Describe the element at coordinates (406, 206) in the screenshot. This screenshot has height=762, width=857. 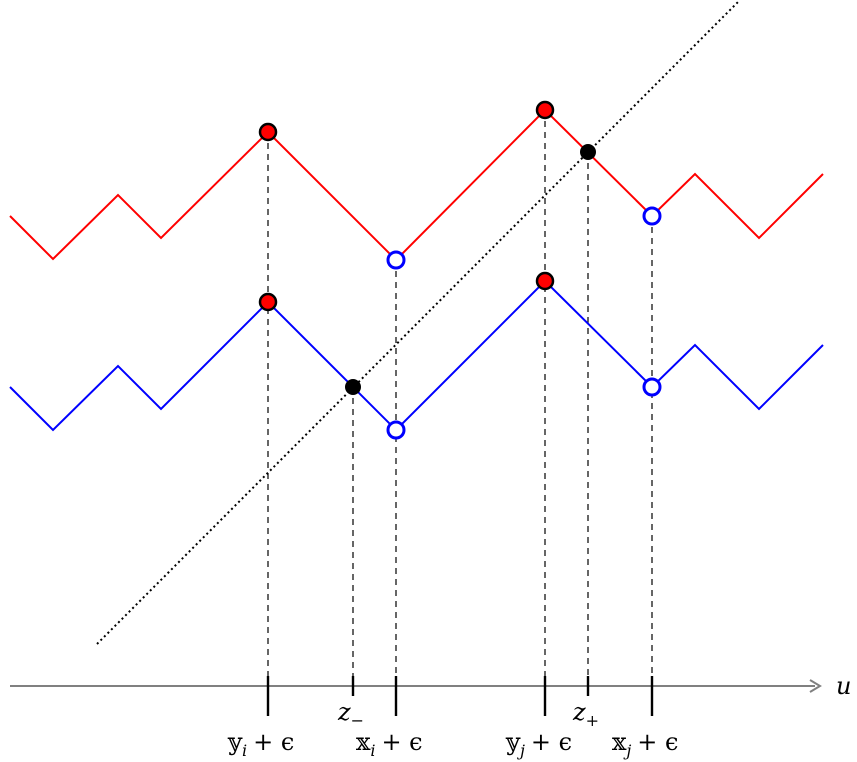
I see `red-markers` at that location.